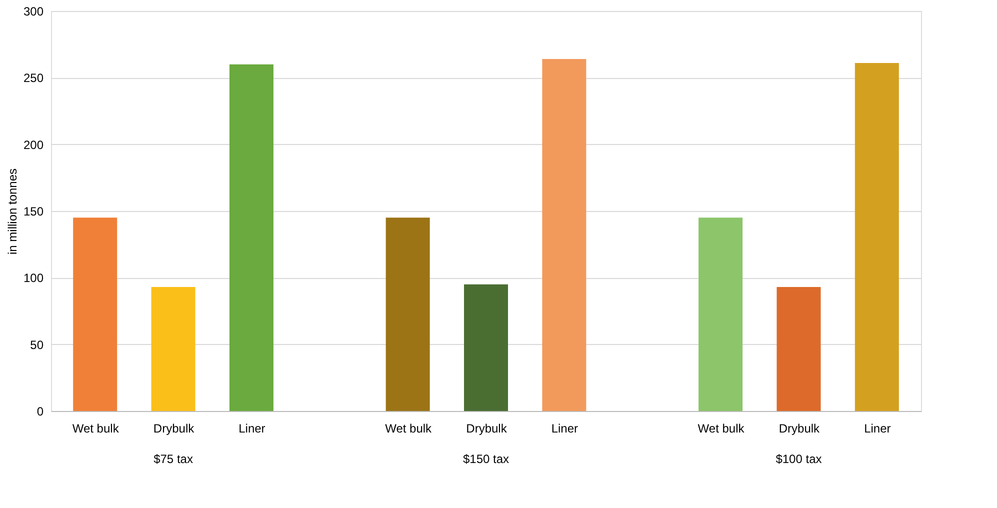  Describe the element at coordinates (486, 459) in the screenshot. I see `text: $150 tax` at that location.